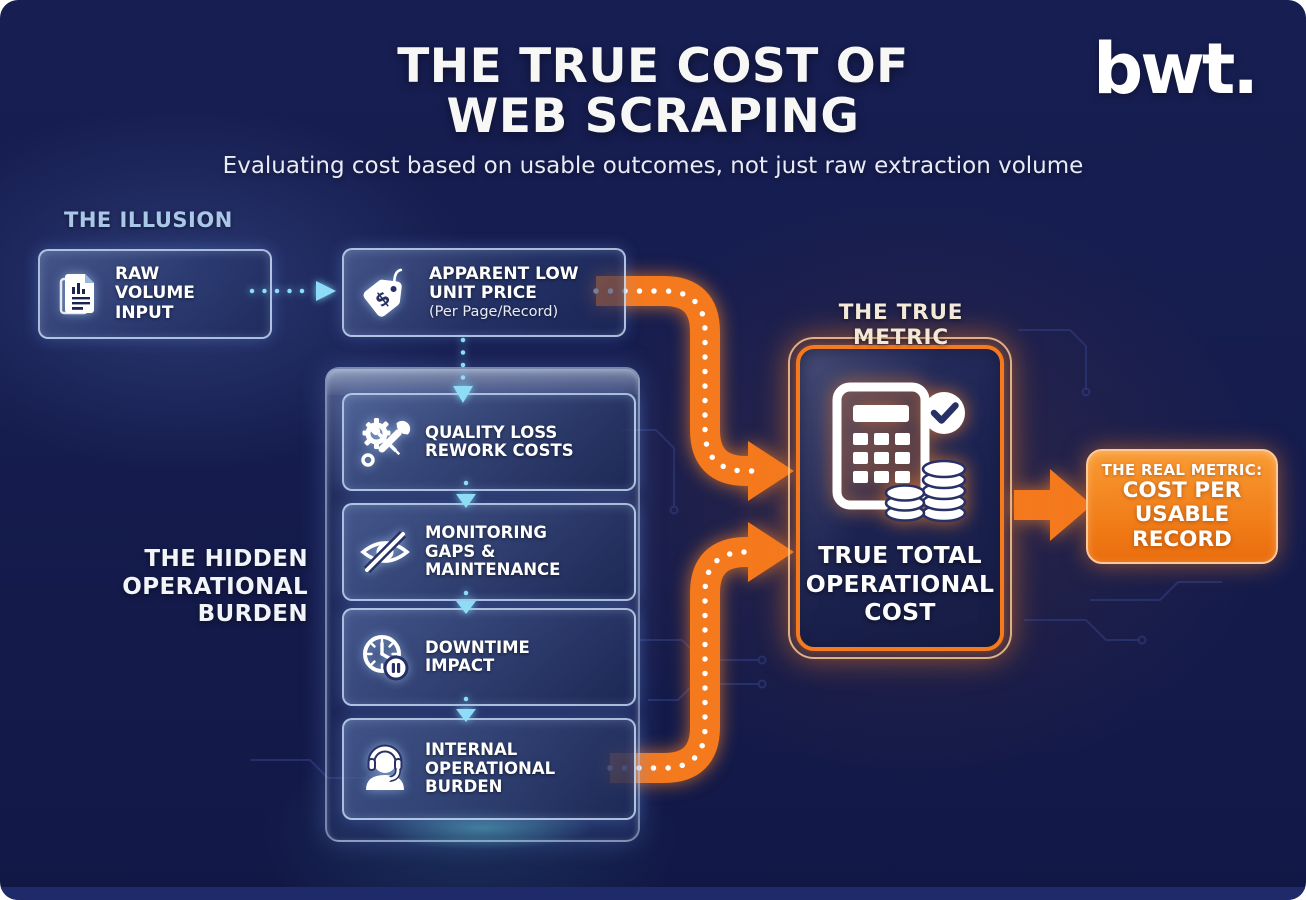 The width and height of the screenshot is (1306, 900). Describe the element at coordinates (1182, 539) in the screenshot. I see `real-line3: RECORD` at that location.